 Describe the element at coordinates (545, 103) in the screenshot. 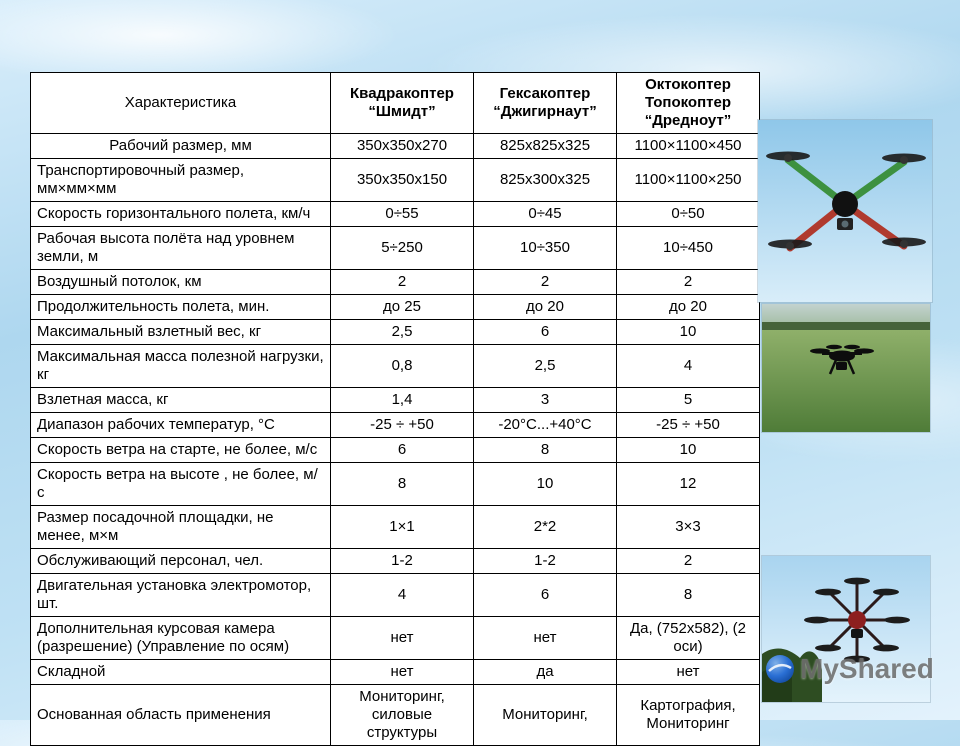

I see `header-model-hexacopter: Гексакоптер “Джигирнаут”` at that location.